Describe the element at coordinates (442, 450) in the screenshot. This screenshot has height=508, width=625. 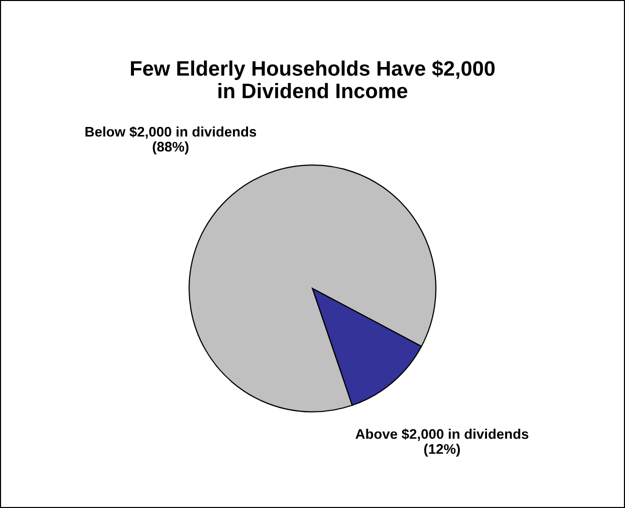
I see `data-label: (12%)` at that location.